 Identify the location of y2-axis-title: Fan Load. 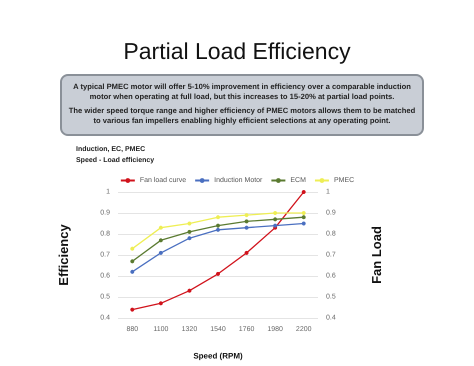
(376, 255).